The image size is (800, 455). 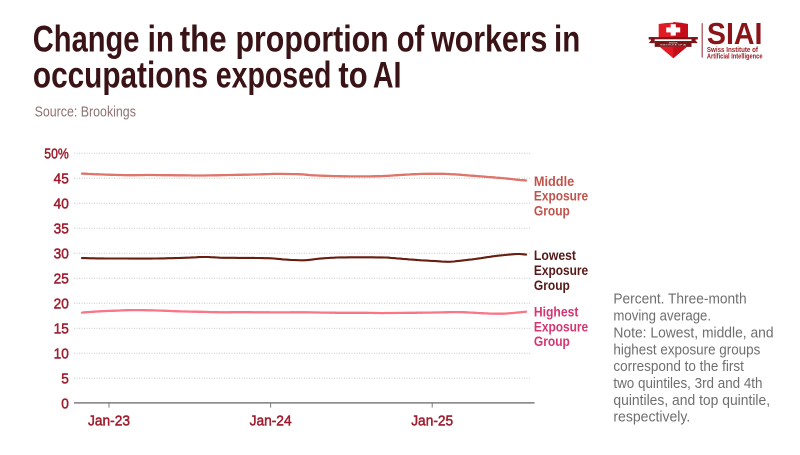 I want to click on svg-text: workers, so click(x=488, y=39).